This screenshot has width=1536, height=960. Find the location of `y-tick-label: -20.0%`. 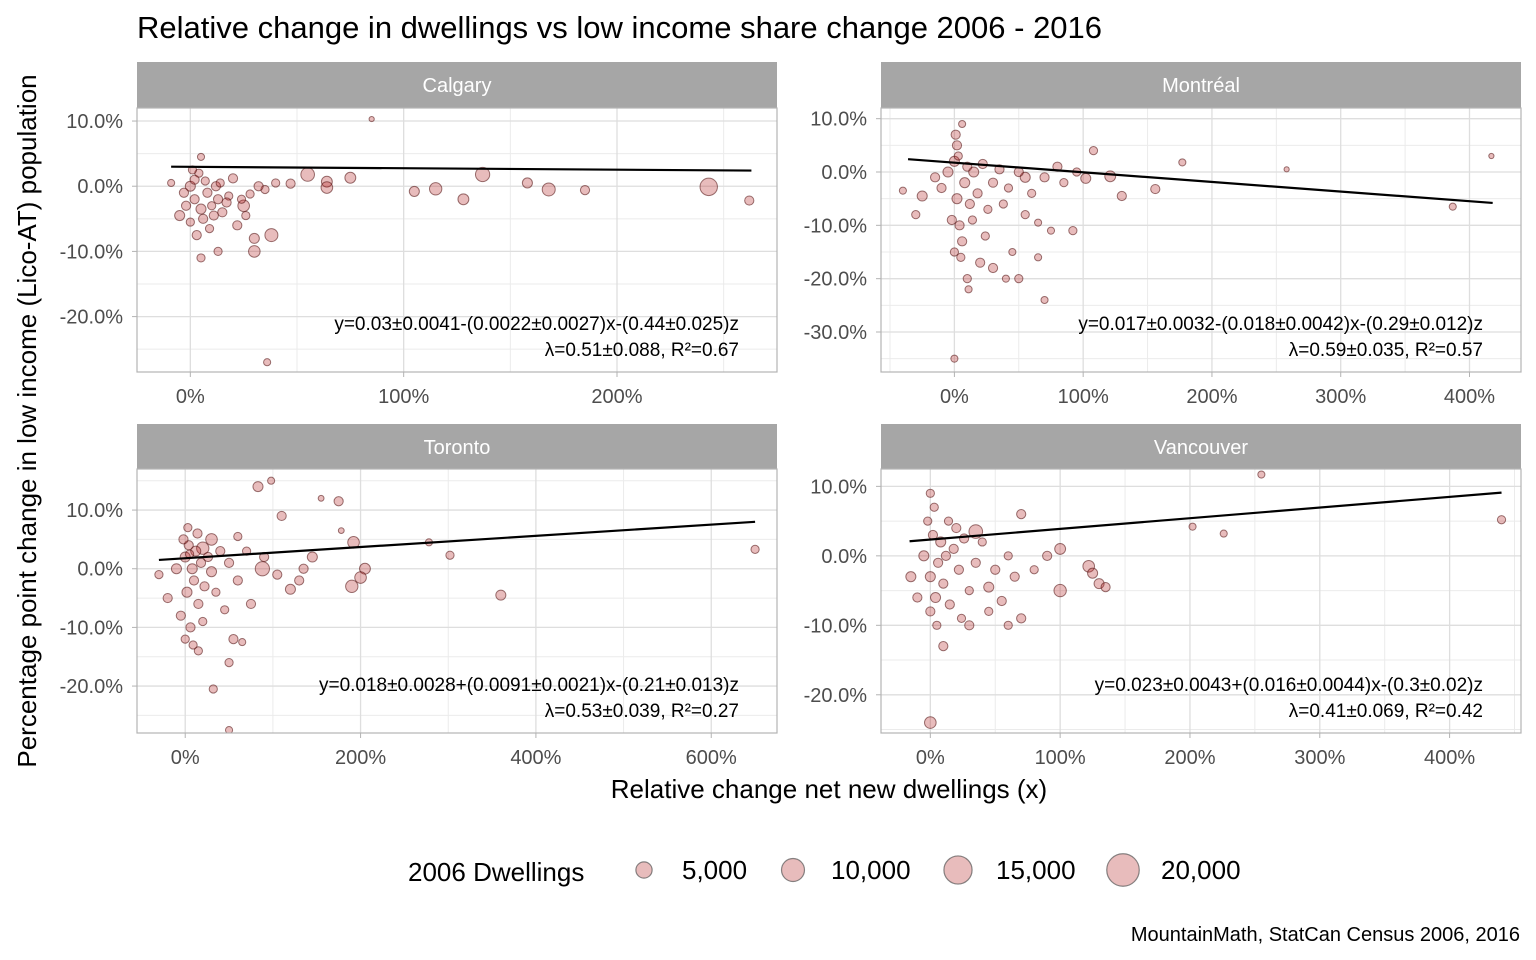

y-tick-label: -20.0% is located at coordinates (836, 280).